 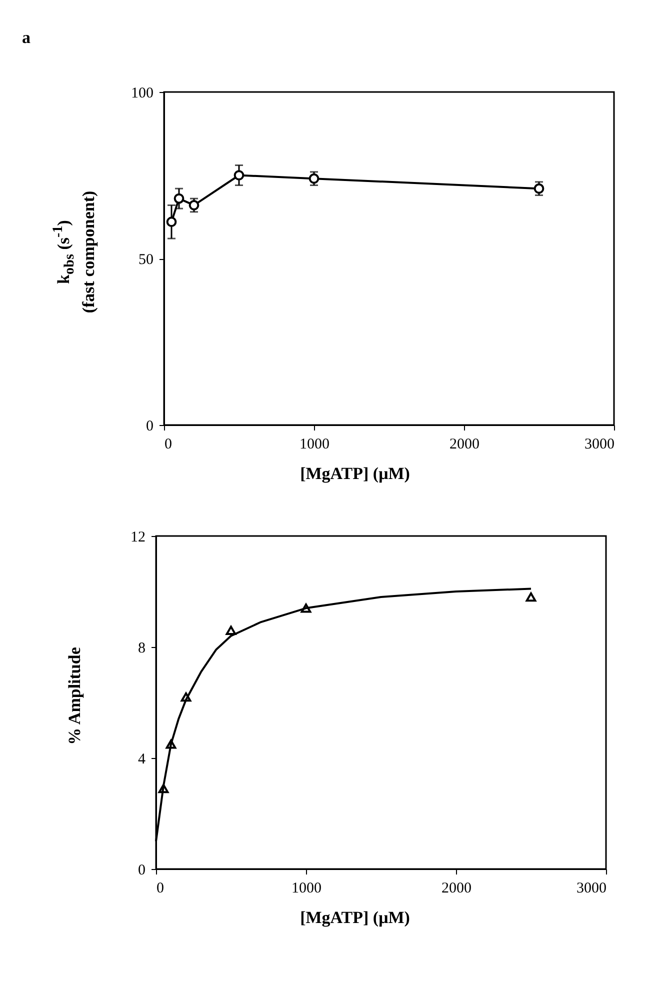 I want to click on y-tick-label: 100, so click(x=142, y=94).